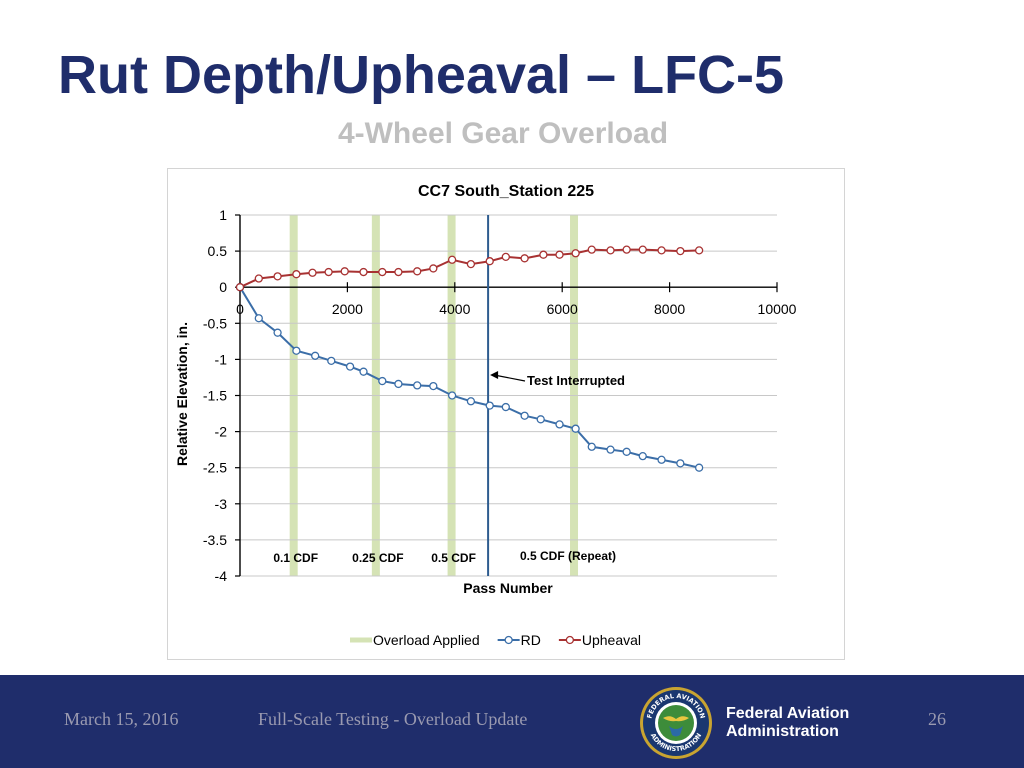 This screenshot has height=768, width=1024. Describe the element at coordinates (215, 468) in the screenshot. I see `y-tick-label: -2.5` at that location.